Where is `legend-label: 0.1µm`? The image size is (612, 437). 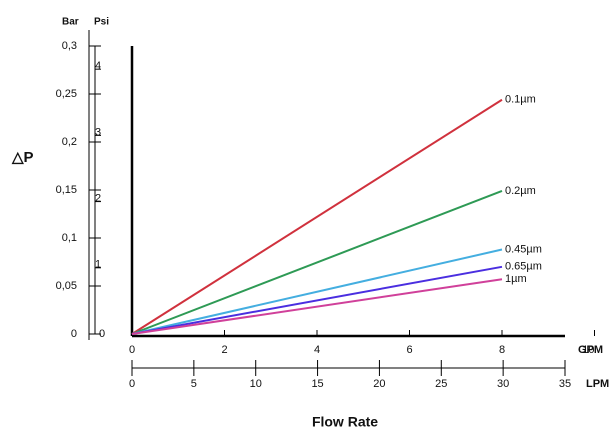
legend-label: 0.1µm is located at coordinates (520, 100).